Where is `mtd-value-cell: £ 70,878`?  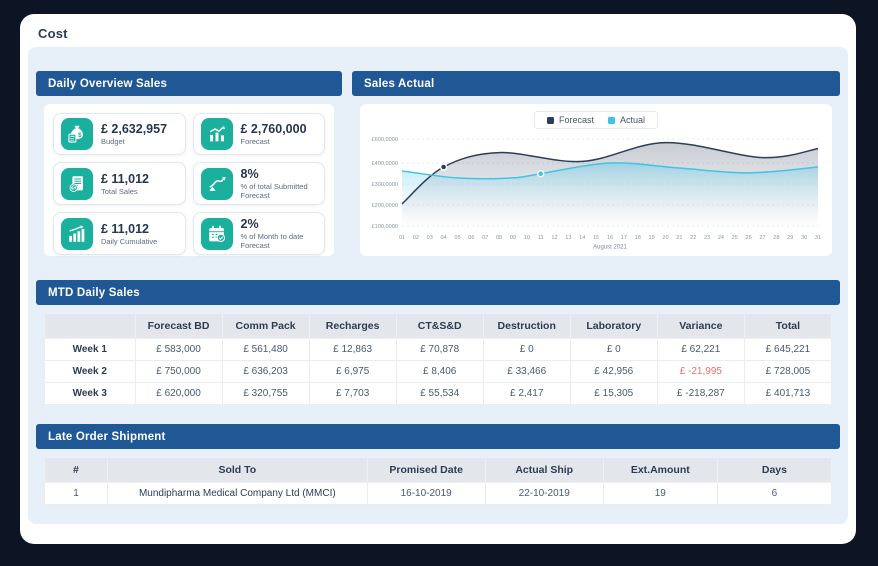 mtd-value-cell: £ 70,878 is located at coordinates (439, 349).